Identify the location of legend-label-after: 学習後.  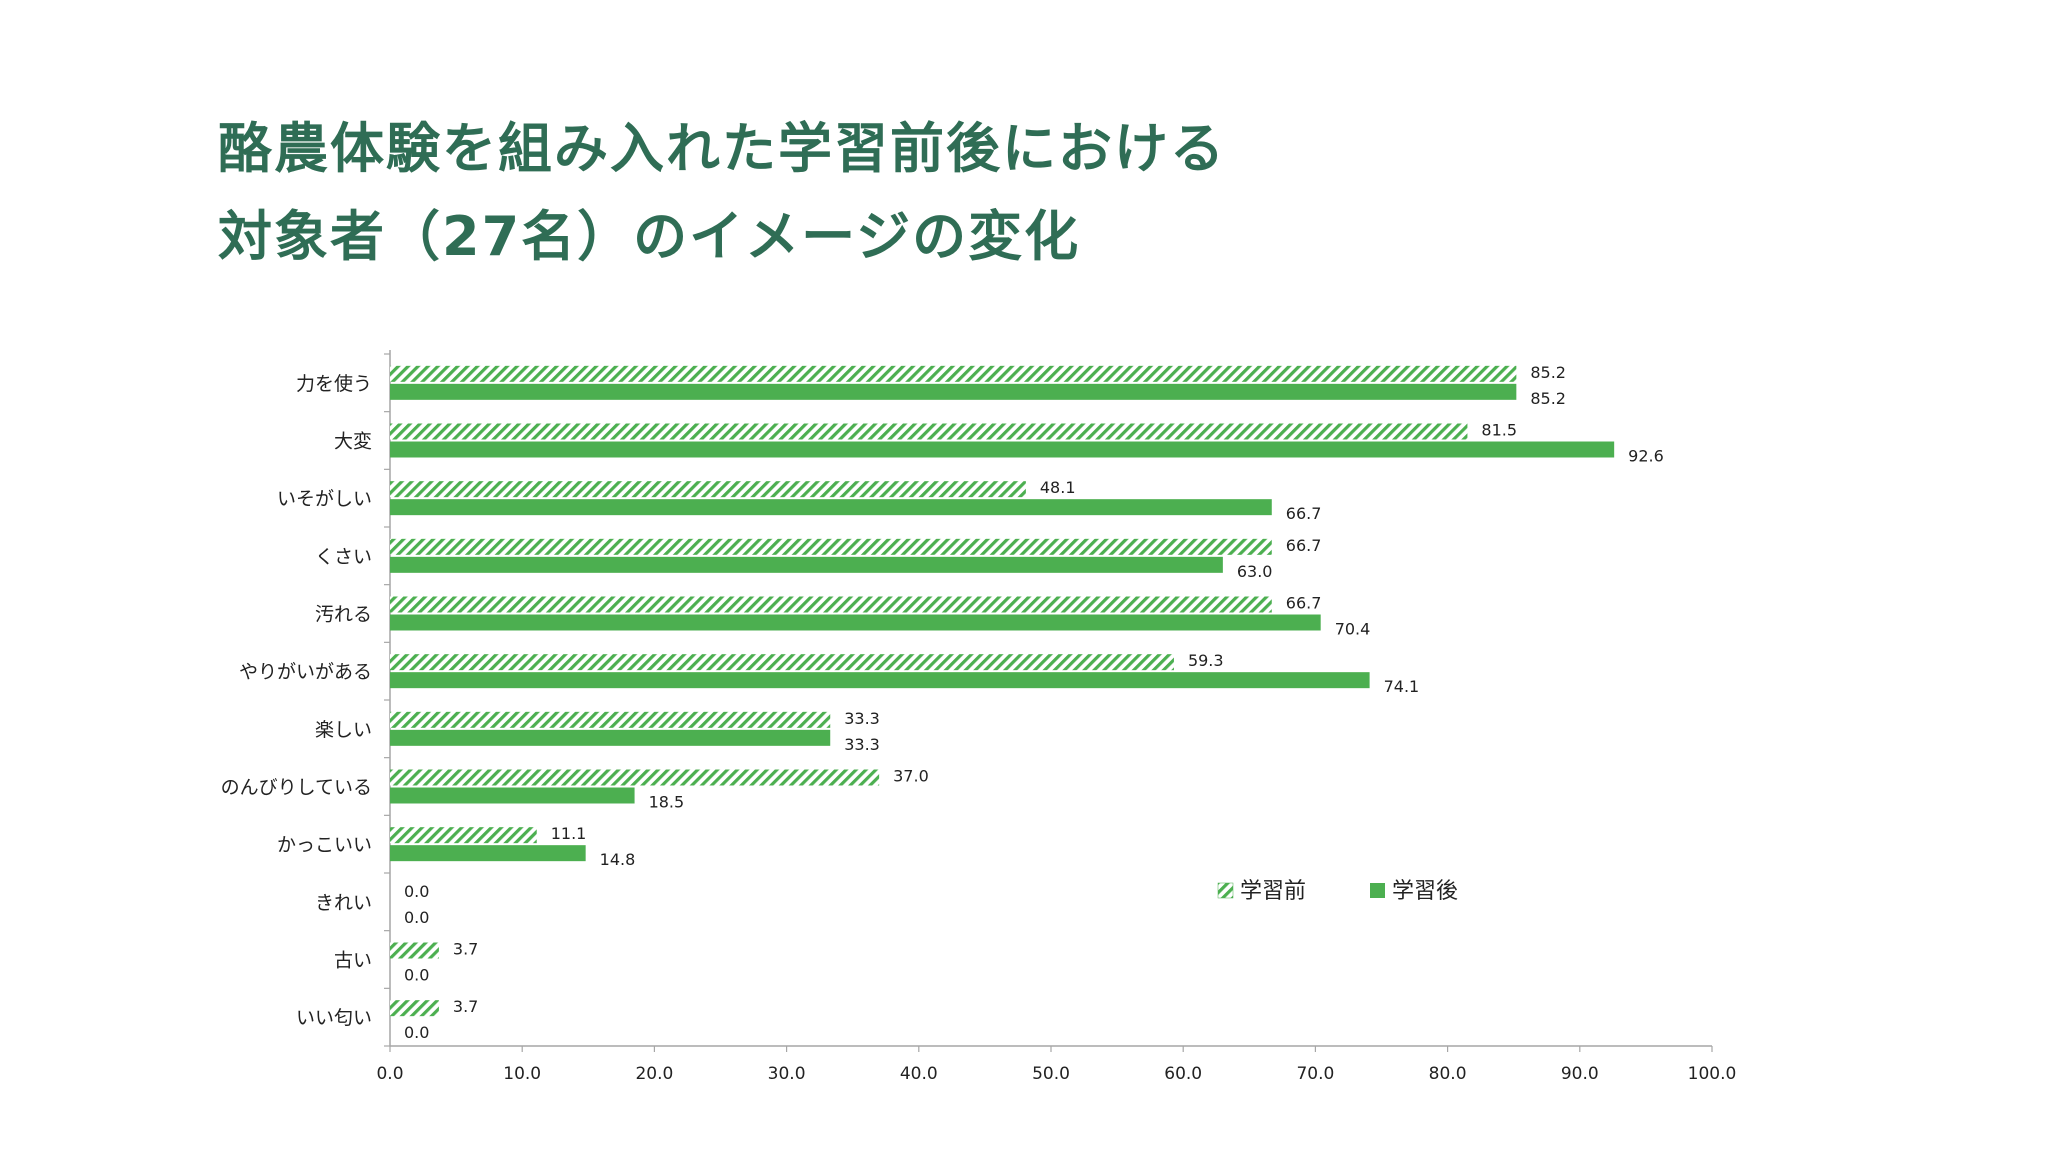
(1425, 891).